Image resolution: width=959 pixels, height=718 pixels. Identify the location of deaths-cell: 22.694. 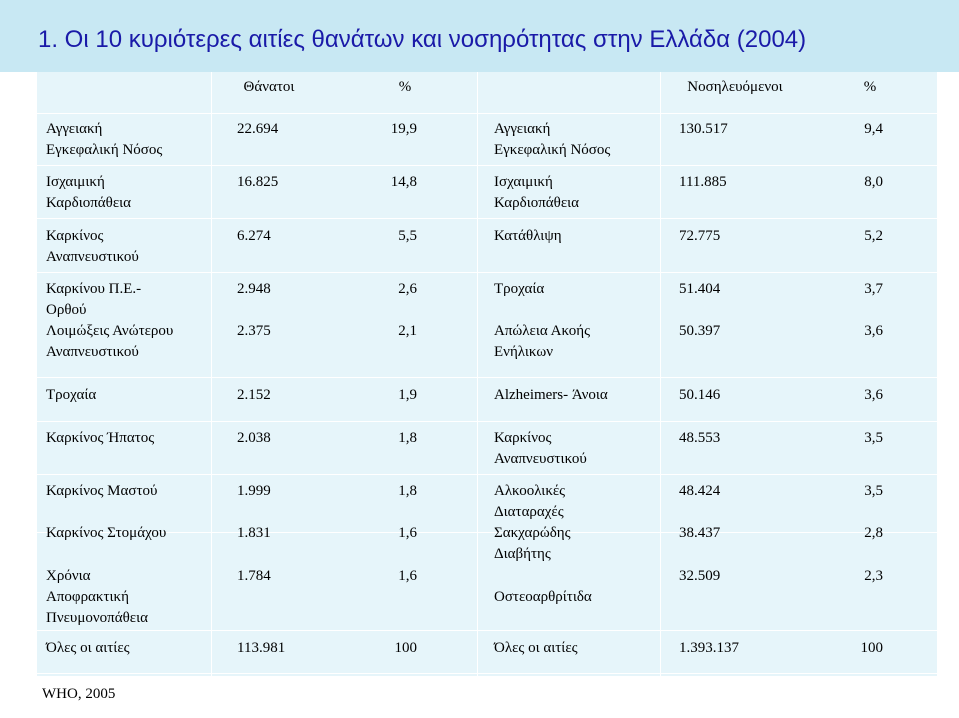
(258, 129).